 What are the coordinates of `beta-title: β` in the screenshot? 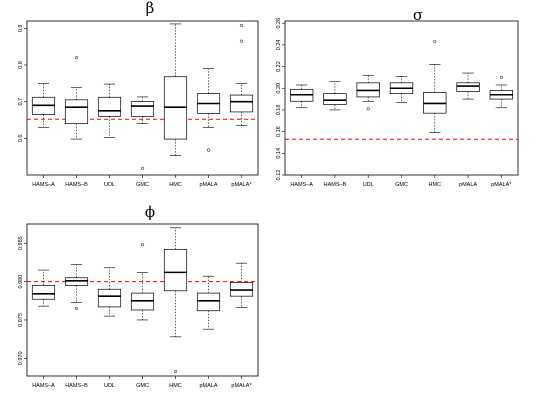 It's located at (150, 8).